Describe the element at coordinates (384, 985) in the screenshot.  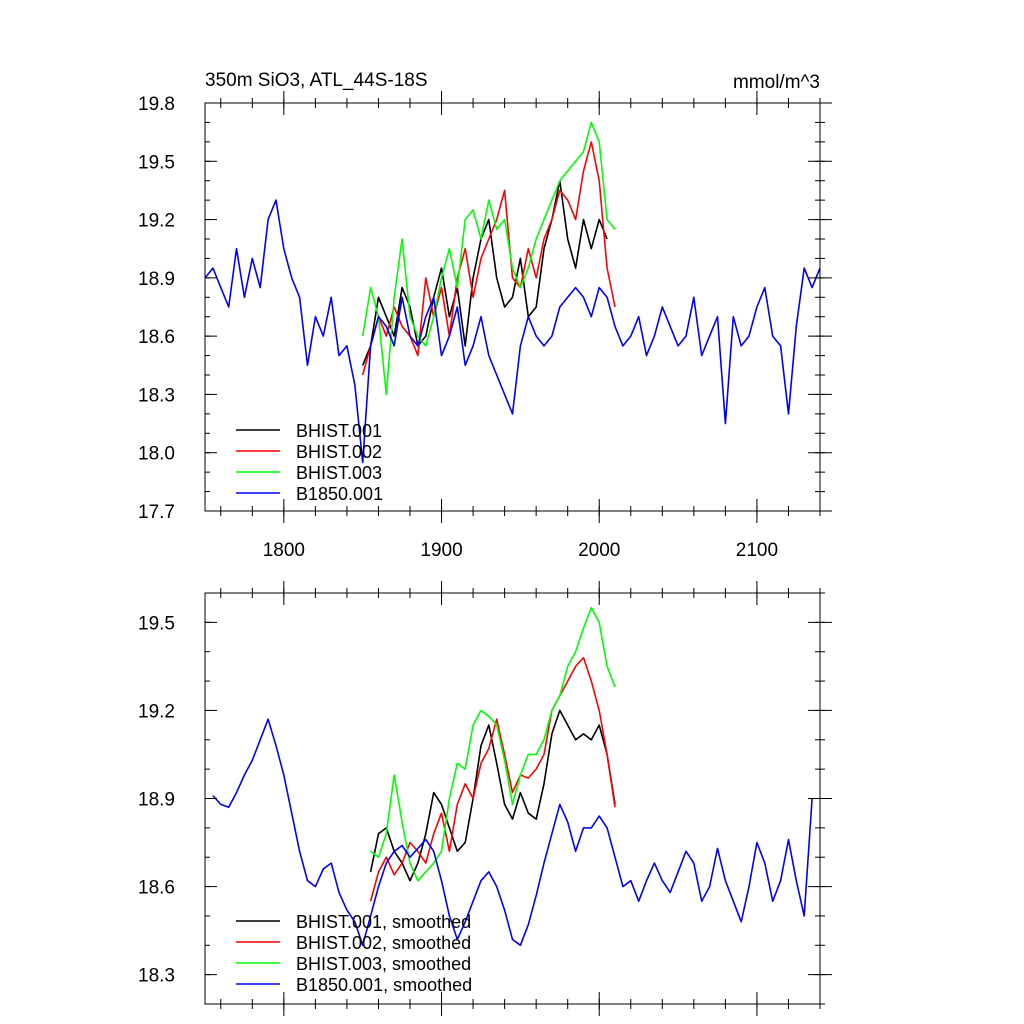
I see `legend-label-b1850-001-smoothed: B1850.001, smoothed` at that location.